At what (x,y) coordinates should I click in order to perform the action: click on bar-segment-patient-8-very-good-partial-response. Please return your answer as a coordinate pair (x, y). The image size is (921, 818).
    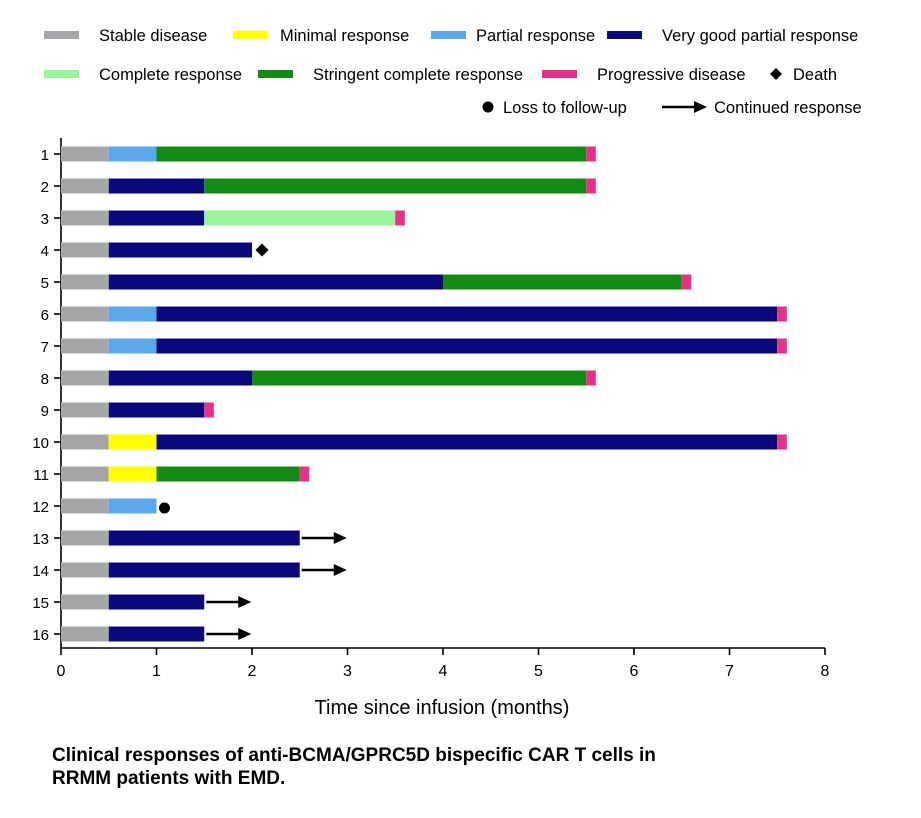
    Looking at the image, I should click on (180, 378).